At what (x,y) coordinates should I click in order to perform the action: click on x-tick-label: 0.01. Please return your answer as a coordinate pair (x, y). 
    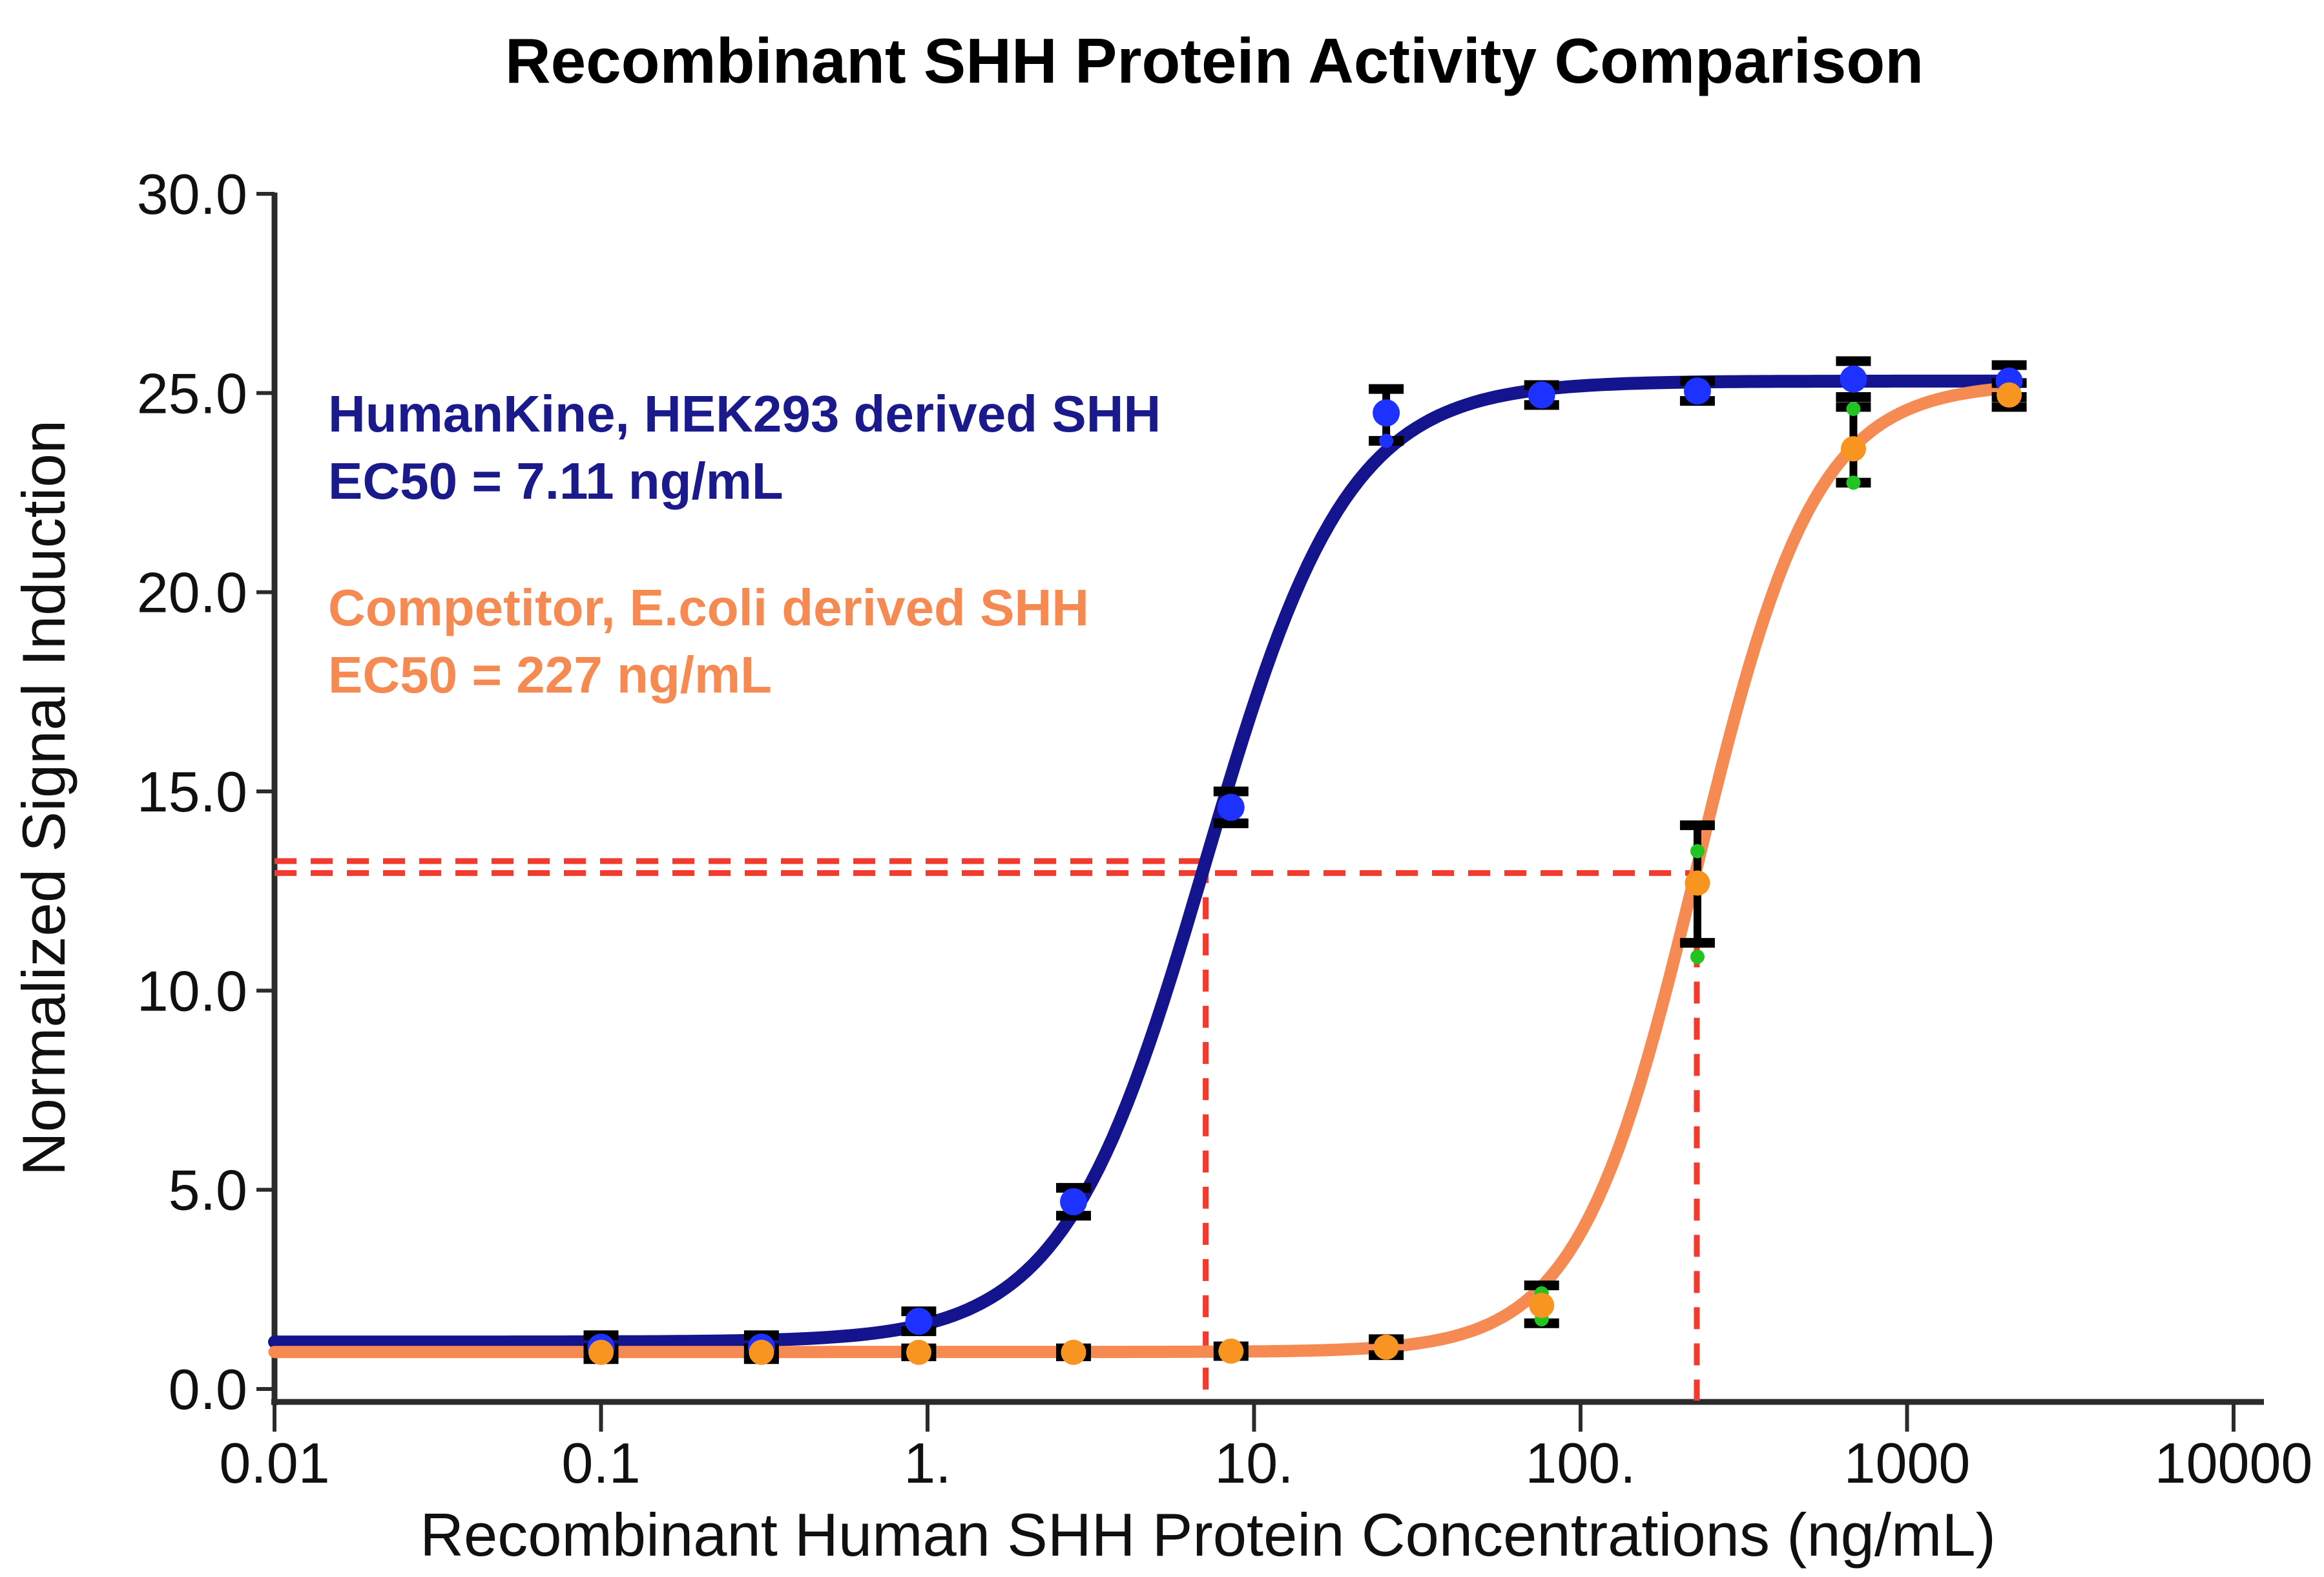
    Looking at the image, I should click on (274, 1463).